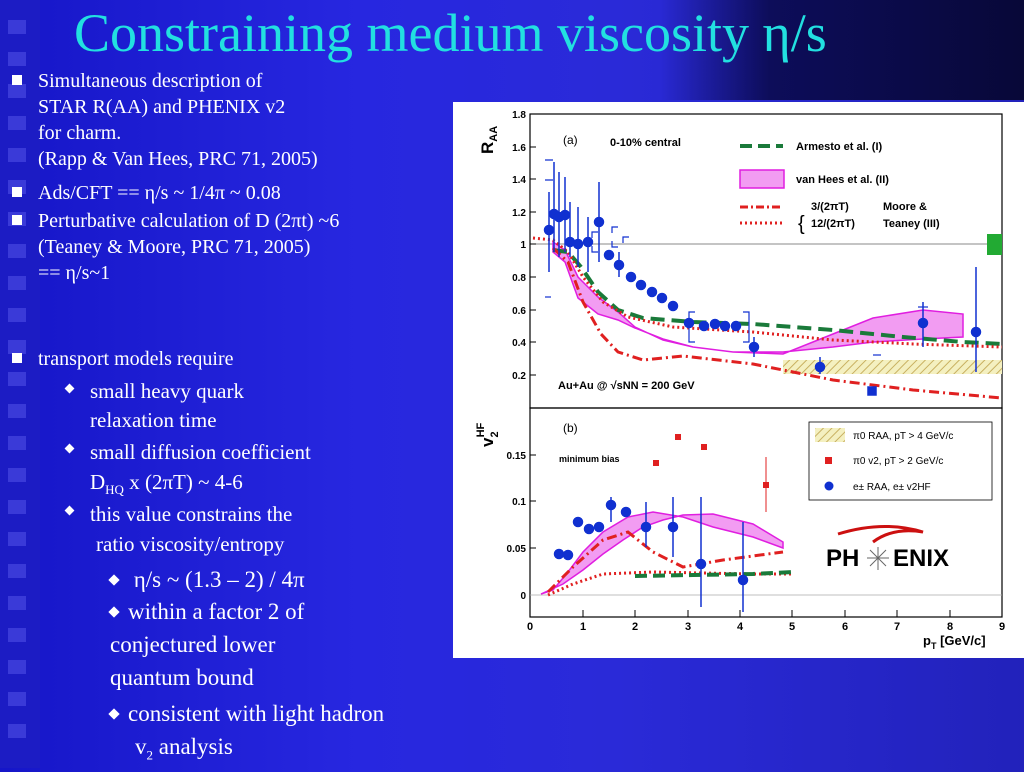  I want to click on bullet-text: small heavy quark, so click(167, 391).